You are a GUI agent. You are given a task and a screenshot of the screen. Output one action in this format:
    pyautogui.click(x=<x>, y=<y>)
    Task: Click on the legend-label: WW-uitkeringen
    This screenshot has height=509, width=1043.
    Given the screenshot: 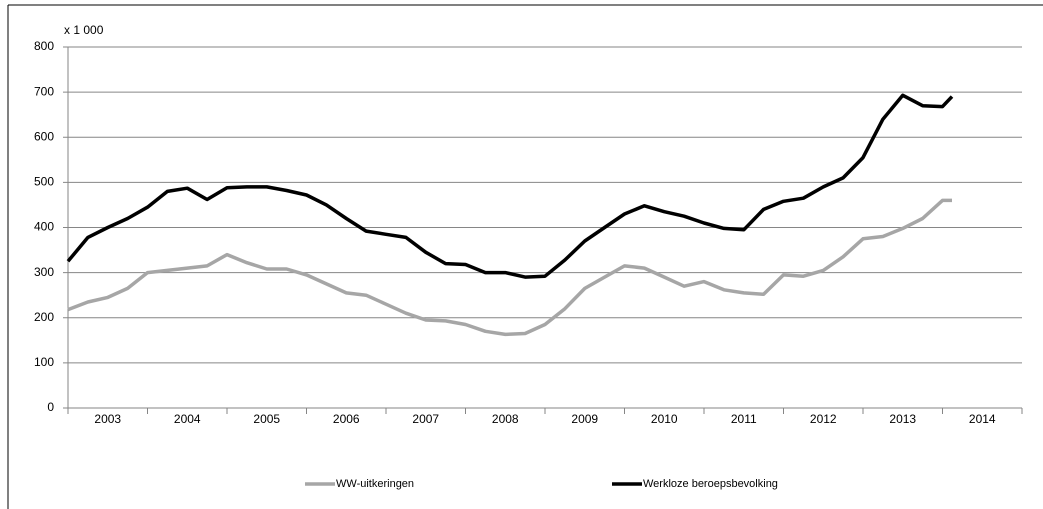 What is the action you would take?
    pyautogui.click(x=375, y=484)
    